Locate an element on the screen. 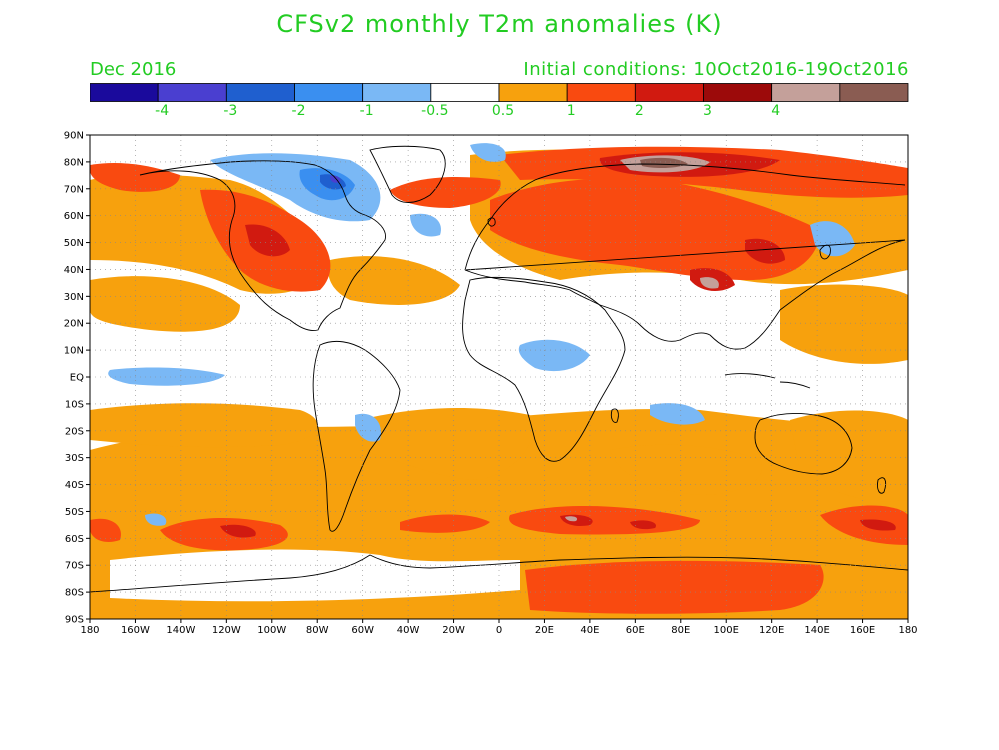  lon-tick-label: 20E is located at coordinates (544, 630).